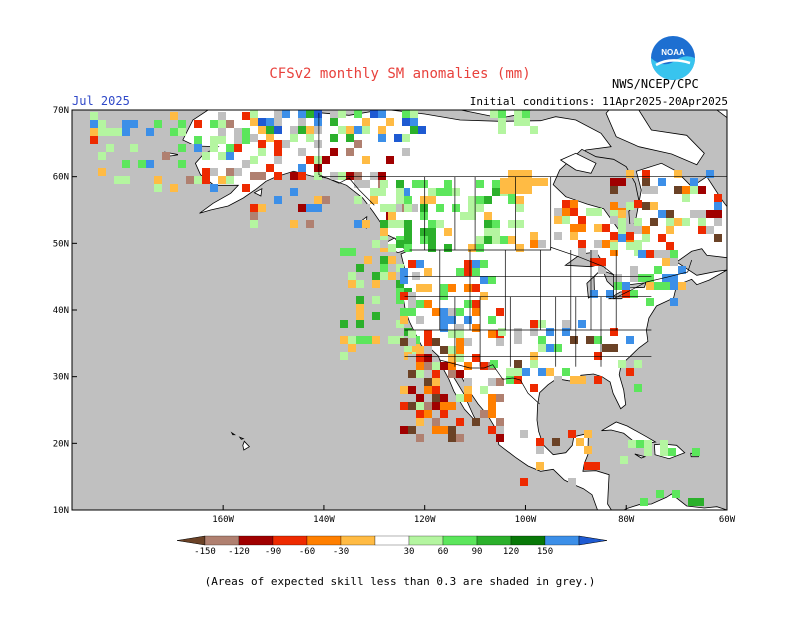 This screenshot has height=618, width=800. Describe the element at coordinates (598, 101) in the screenshot. I see `initial-conditions: Initial conditions: 11Apr2025-20Apr2025` at that location.